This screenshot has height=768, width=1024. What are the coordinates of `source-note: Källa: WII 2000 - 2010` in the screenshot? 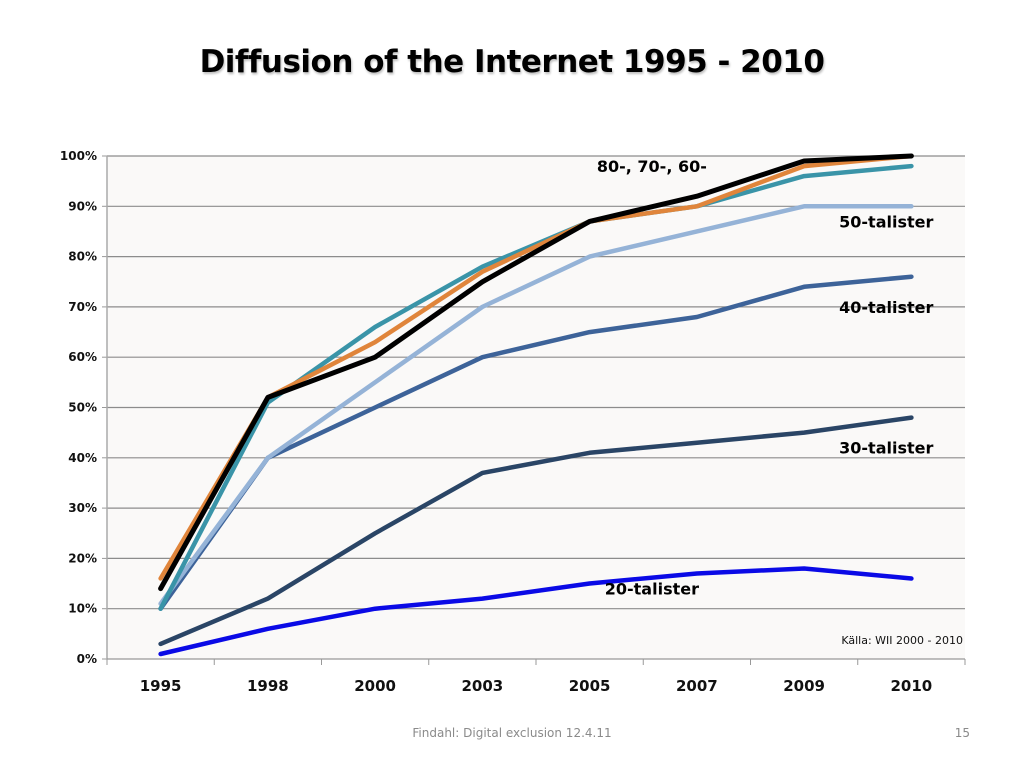 It's located at (902, 640).